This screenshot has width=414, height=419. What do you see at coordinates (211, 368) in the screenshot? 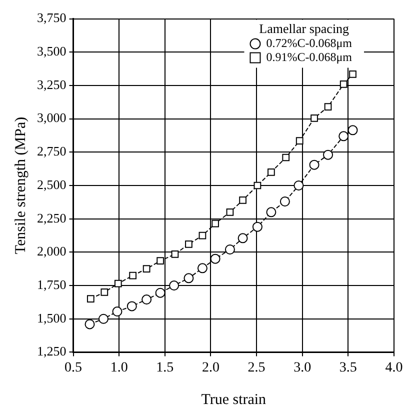
I see `x-tick-label: 2.0` at bounding box center [211, 368].